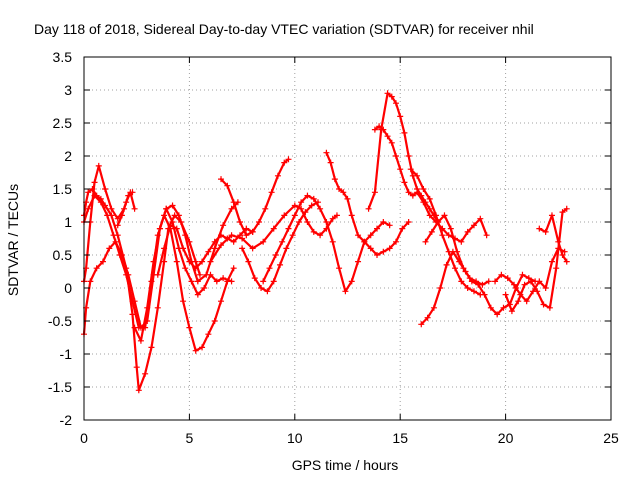 This screenshot has height=480, width=640. What do you see at coordinates (457, 250) in the screenshot?
I see `series-sat-q` at bounding box center [457, 250].